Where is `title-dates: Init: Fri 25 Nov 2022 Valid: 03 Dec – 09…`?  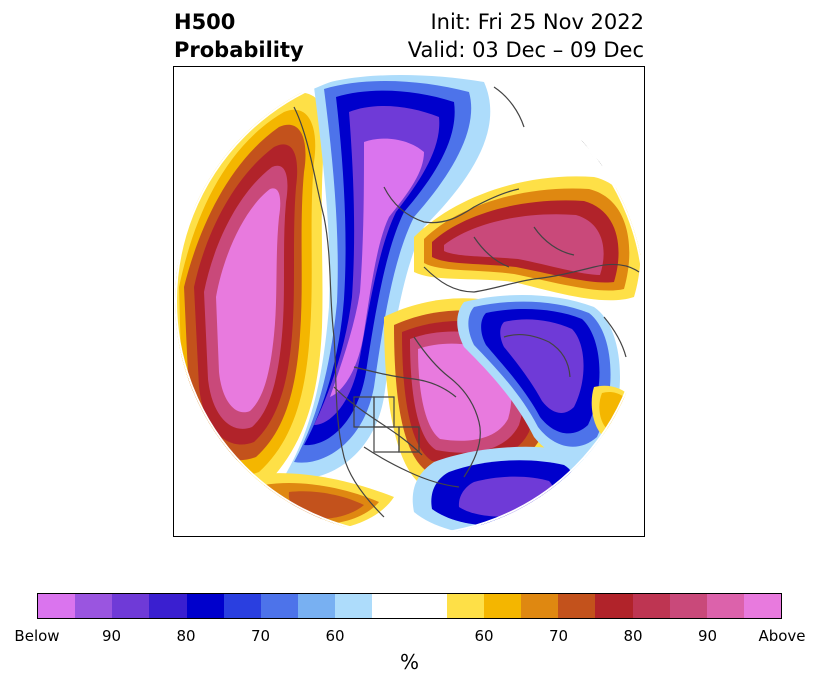 title-dates: Init: Fri 25 Nov 2022 Valid: 03 Dec – 09… is located at coordinates (526, 36).